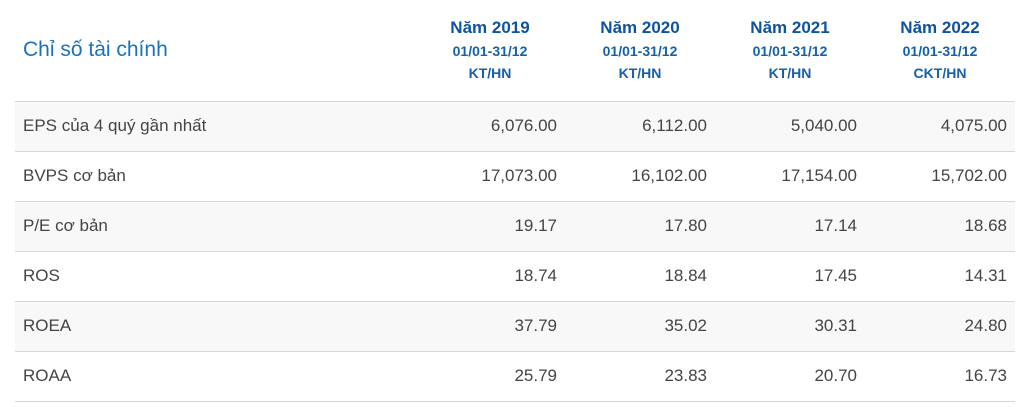 This screenshot has width=1024, height=407. I want to click on year-label: Năm 2019, so click(490, 28).